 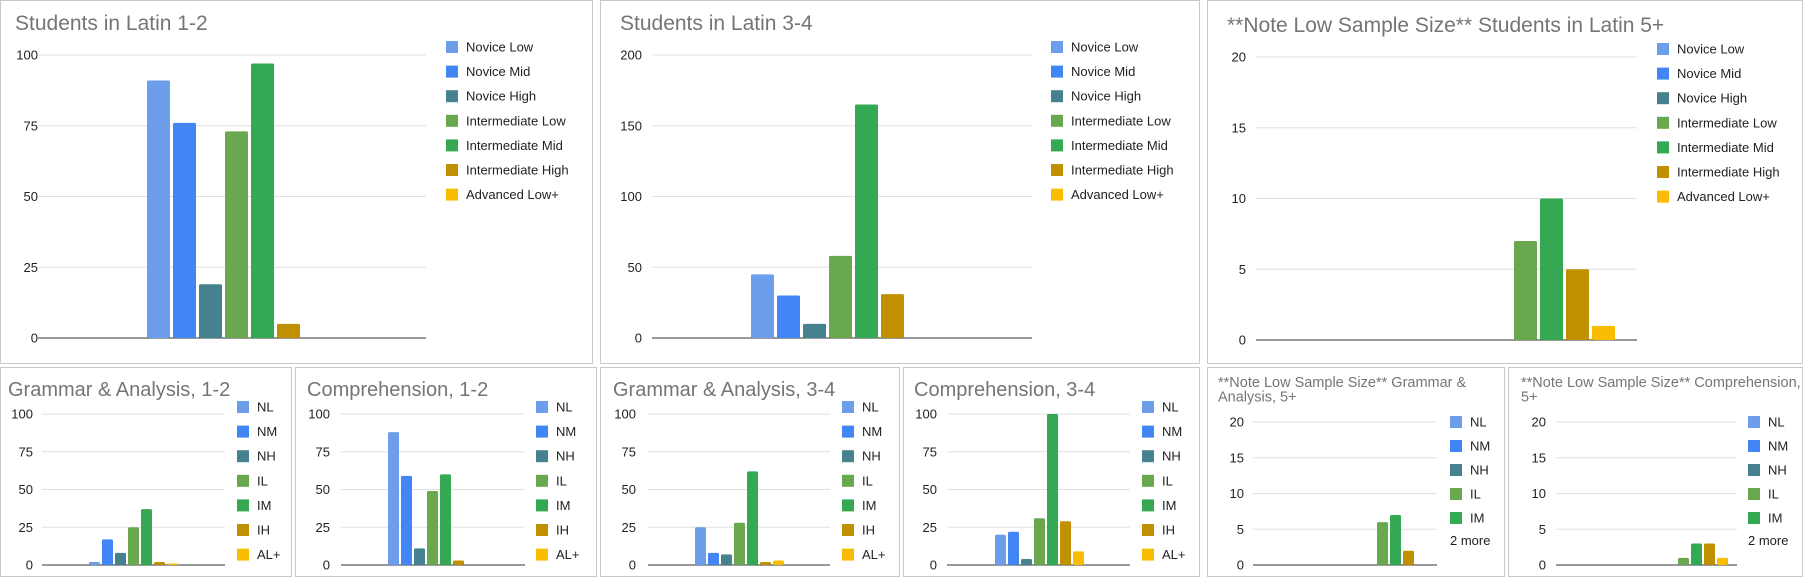 I want to click on bar-novice-mid, so click(x=107, y=552).